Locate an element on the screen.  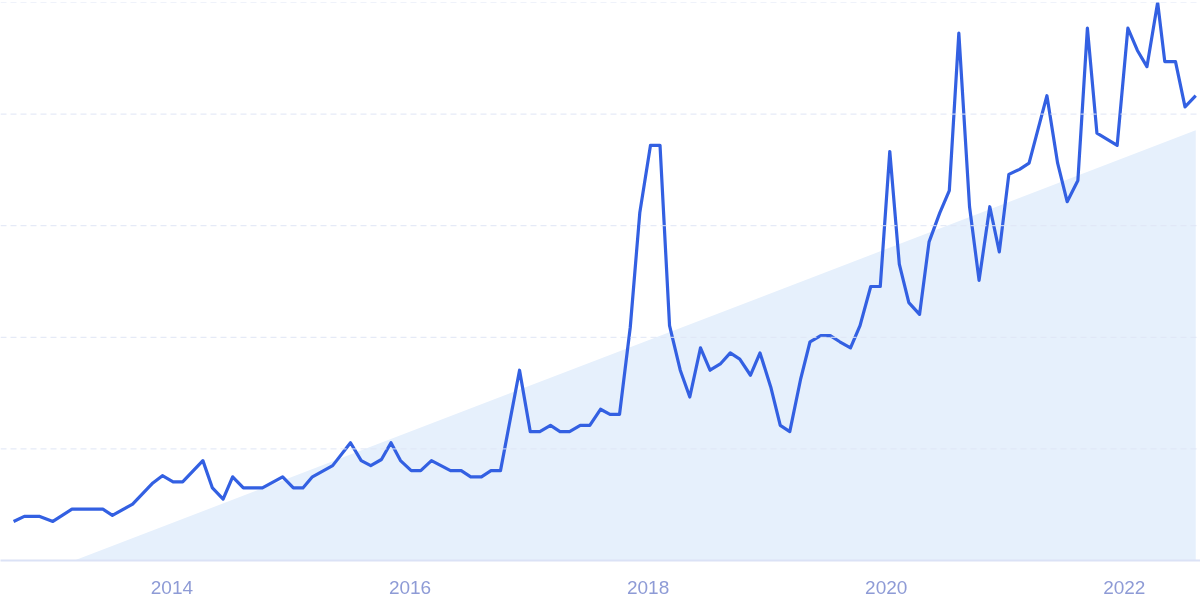
x-tick-label: 2014 is located at coordinates (172, 587).